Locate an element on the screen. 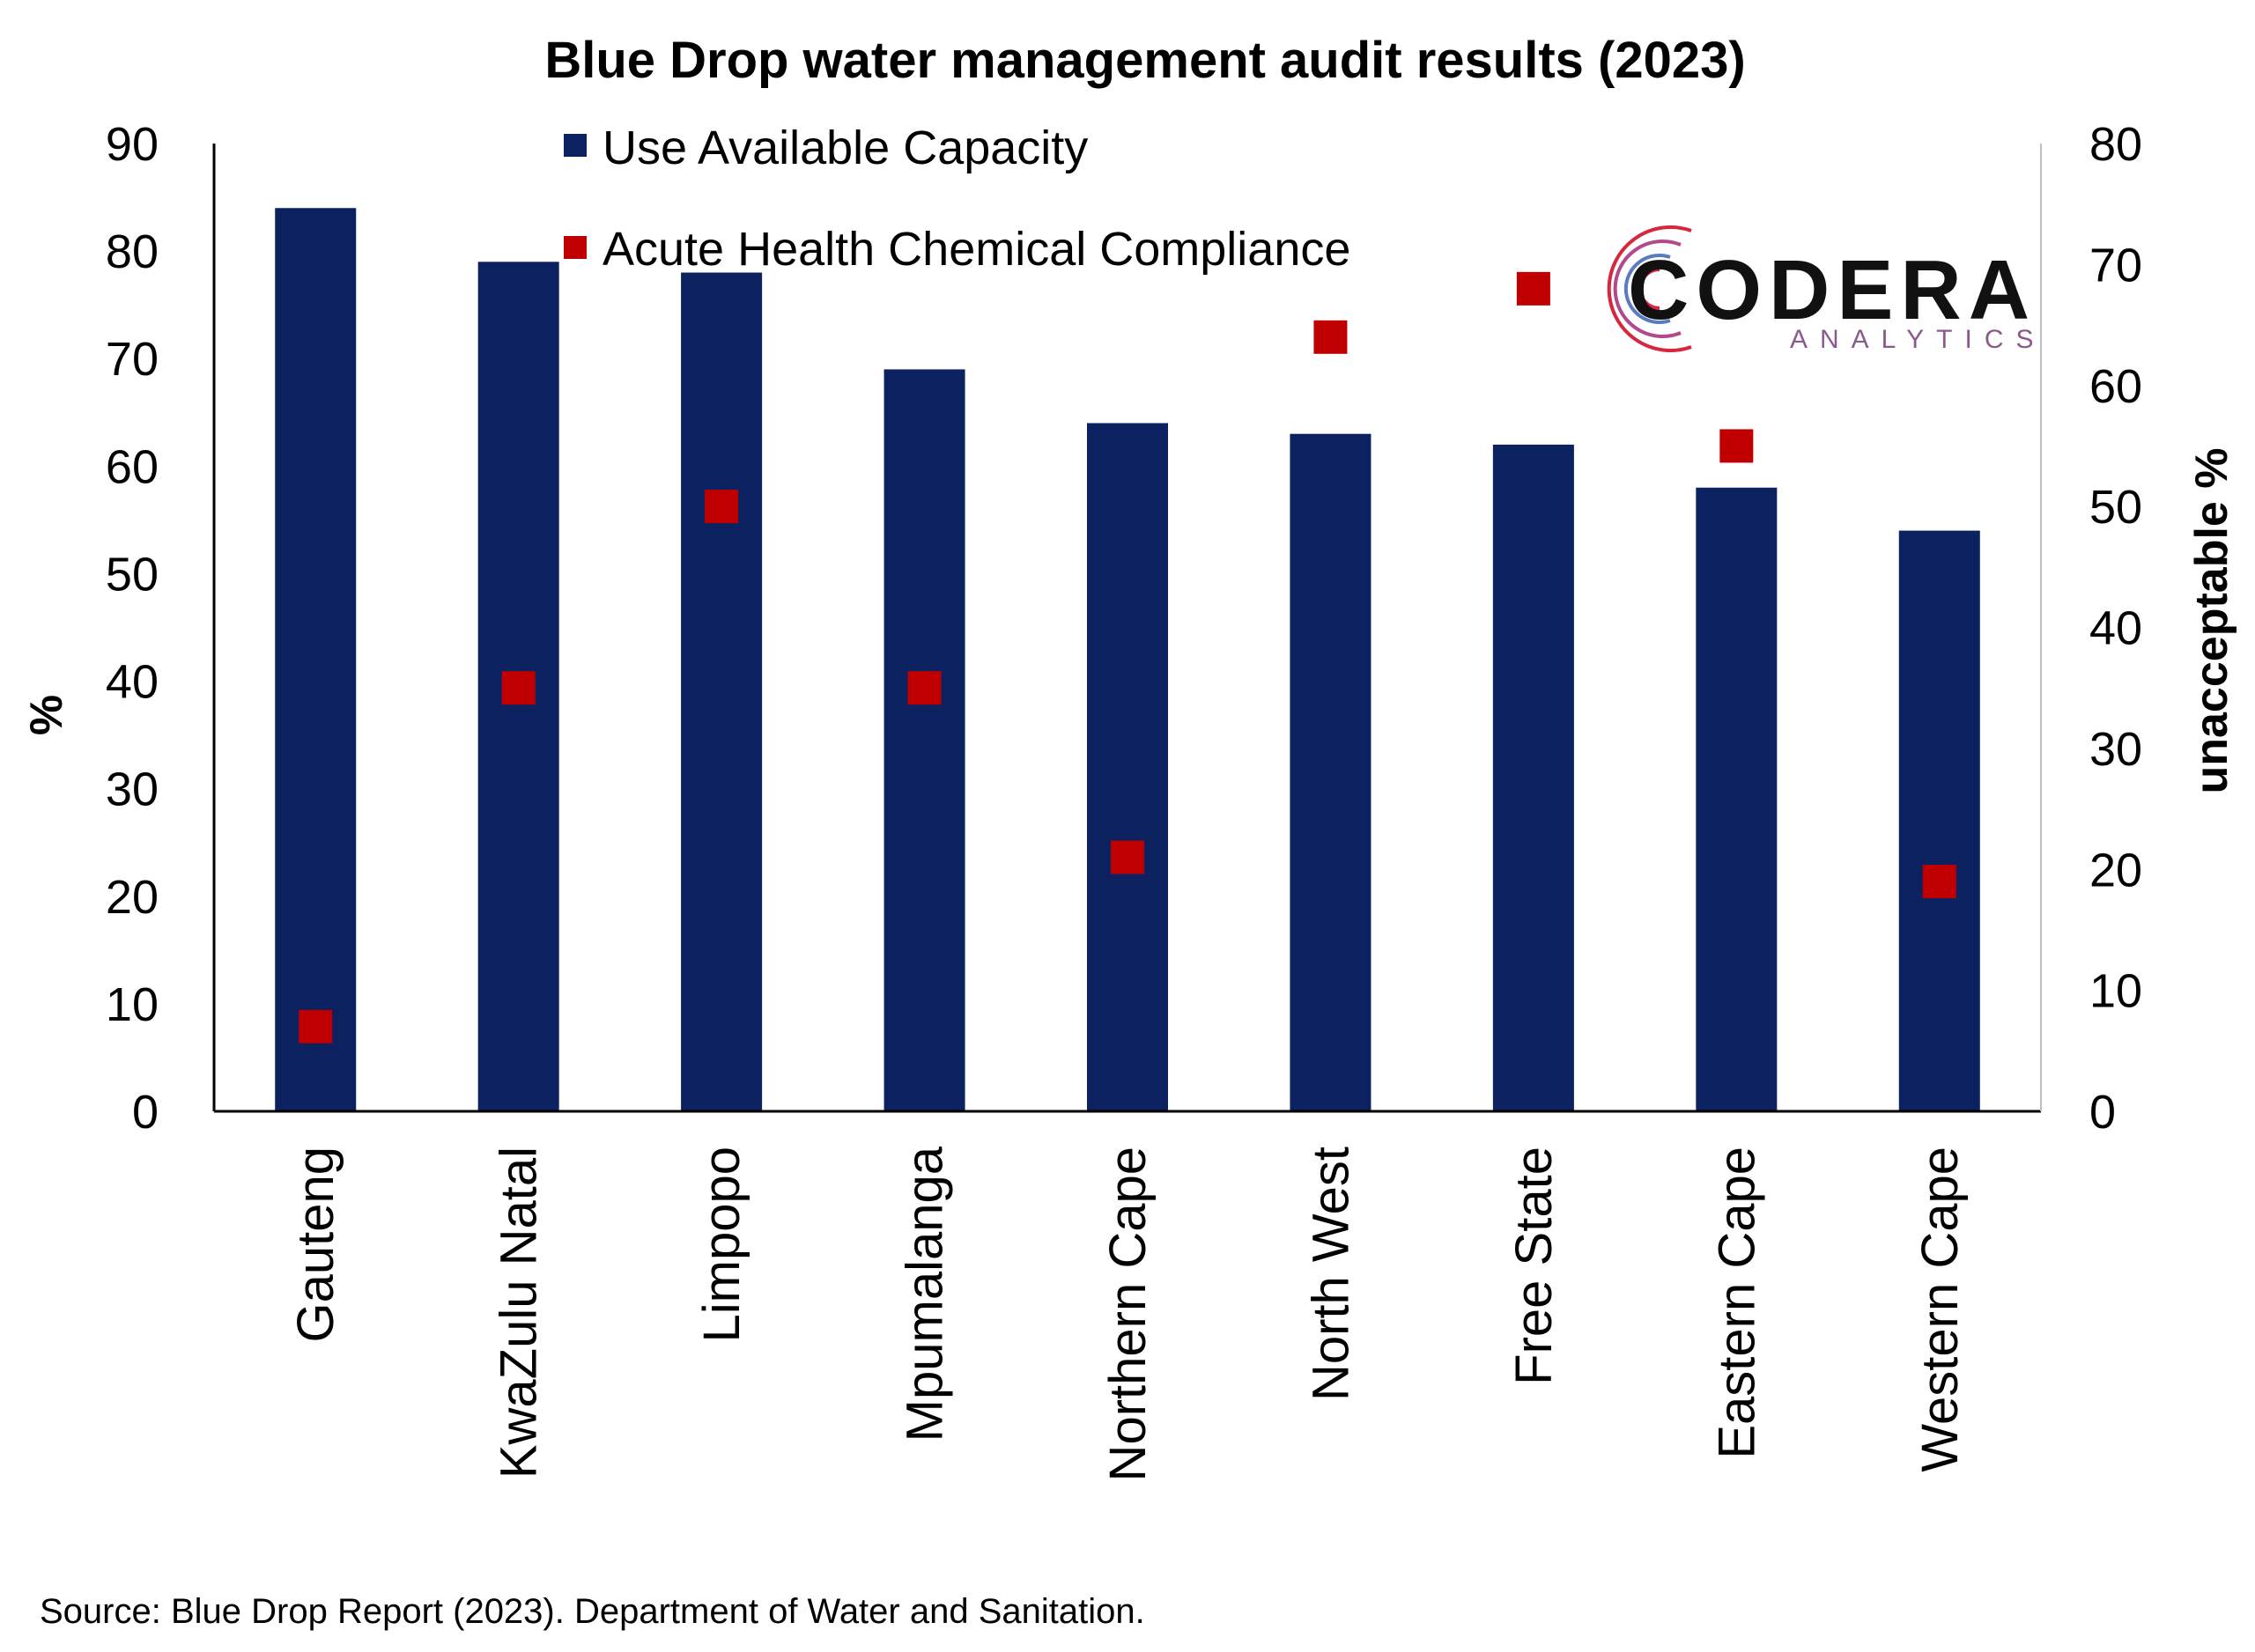 The width and height of the screenshot is (2255, 1652). left-tick-6: 60 is located at coordinates (132, 467).